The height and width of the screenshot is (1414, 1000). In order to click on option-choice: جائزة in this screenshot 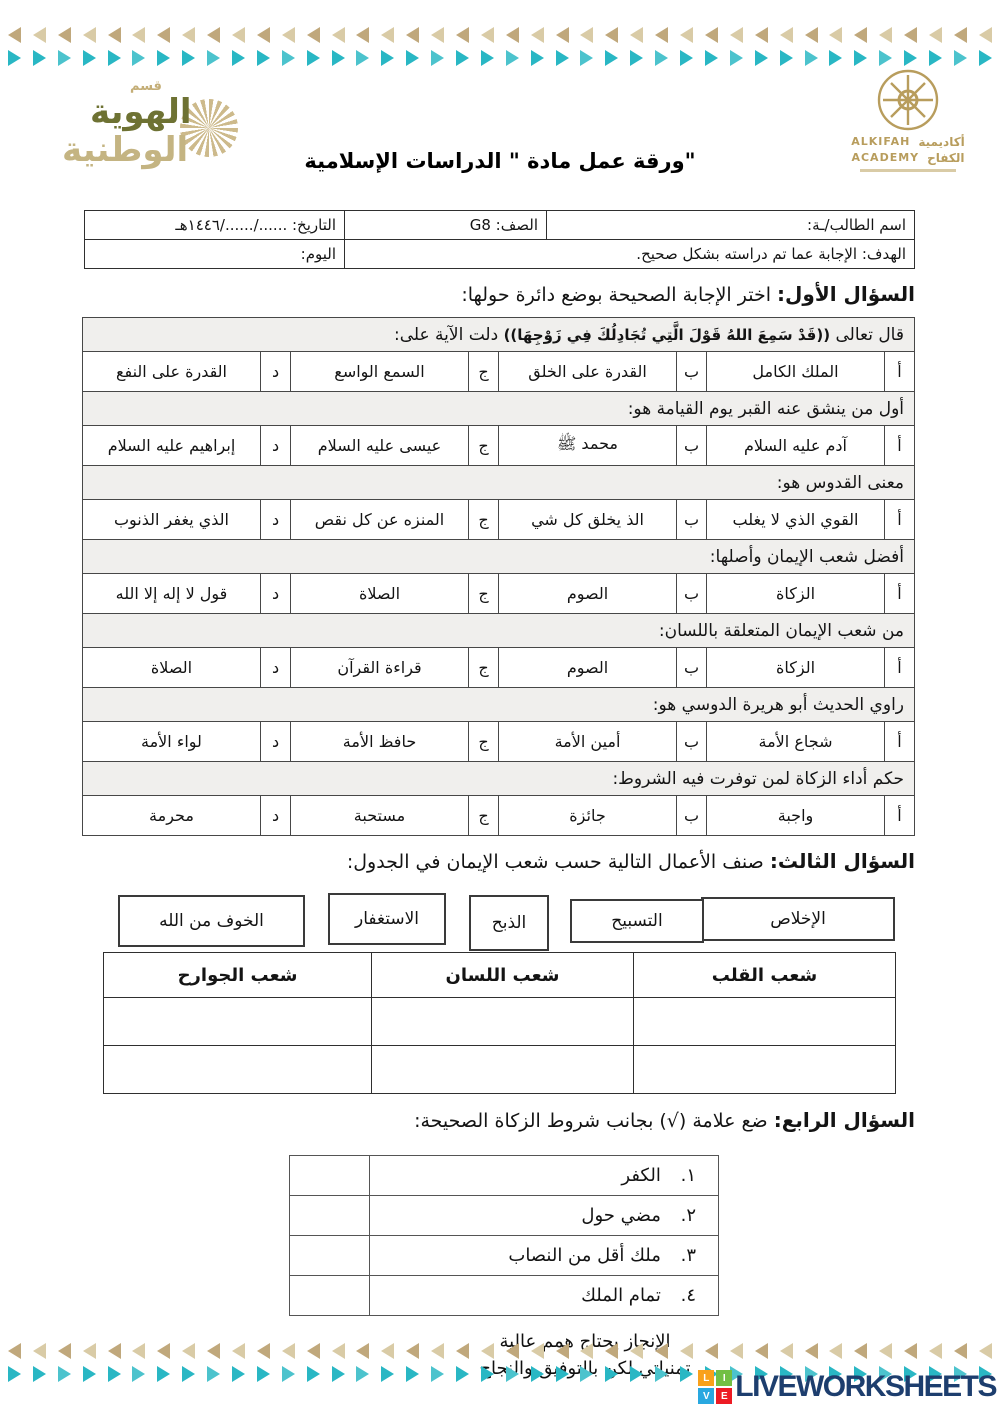, I will do `click(587, 815)`.